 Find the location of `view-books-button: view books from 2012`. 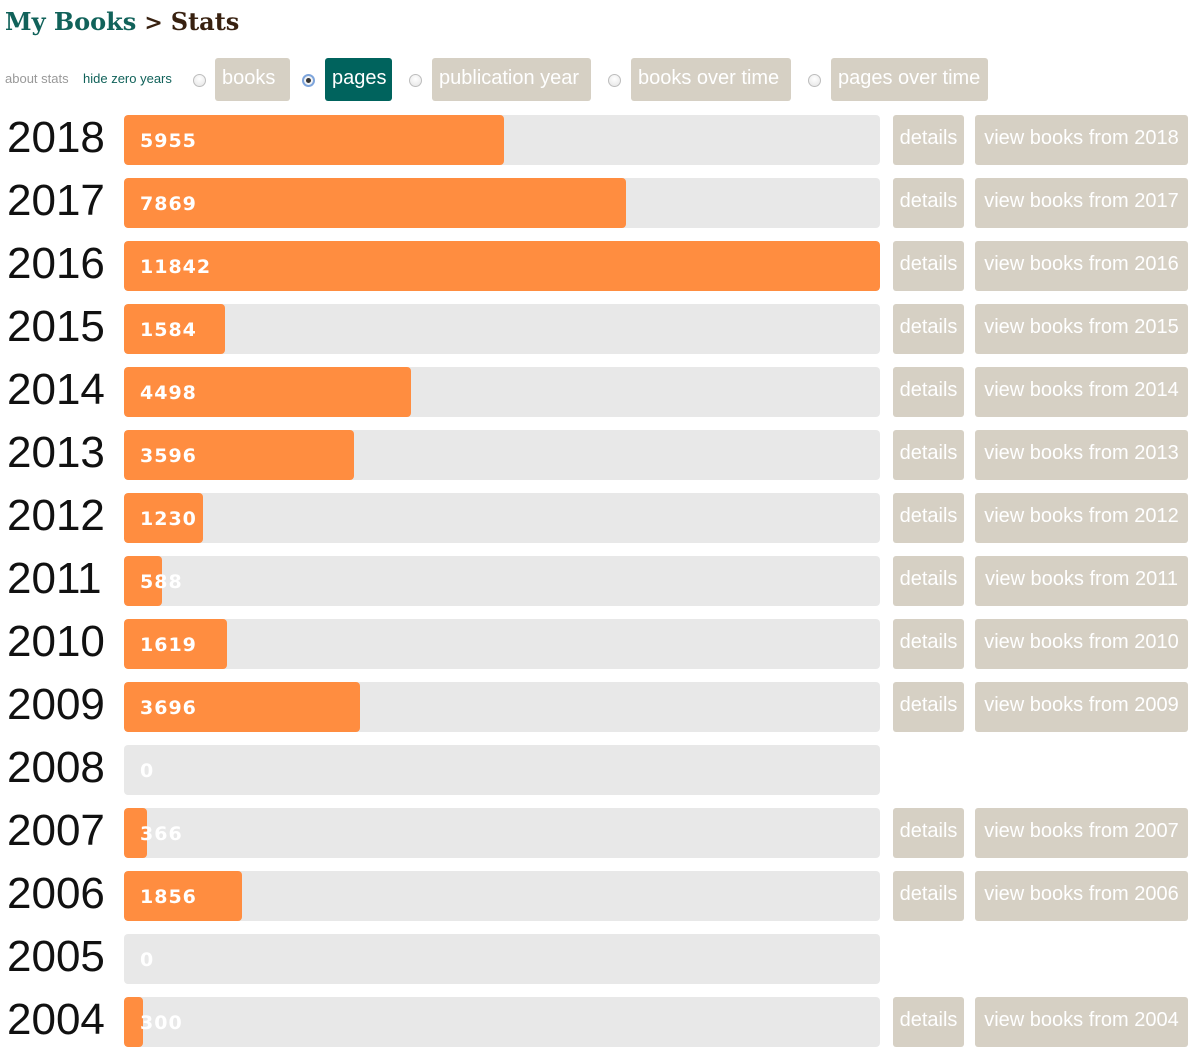

view-books-button: view books from 2012 is located at coordinates (1081, 518).